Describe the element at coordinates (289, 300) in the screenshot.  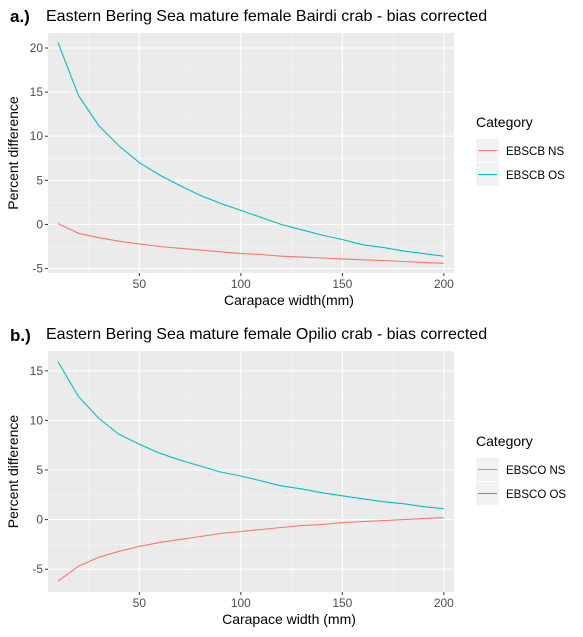
I see `x-axis-title: Carapace width(mm)` at that location.